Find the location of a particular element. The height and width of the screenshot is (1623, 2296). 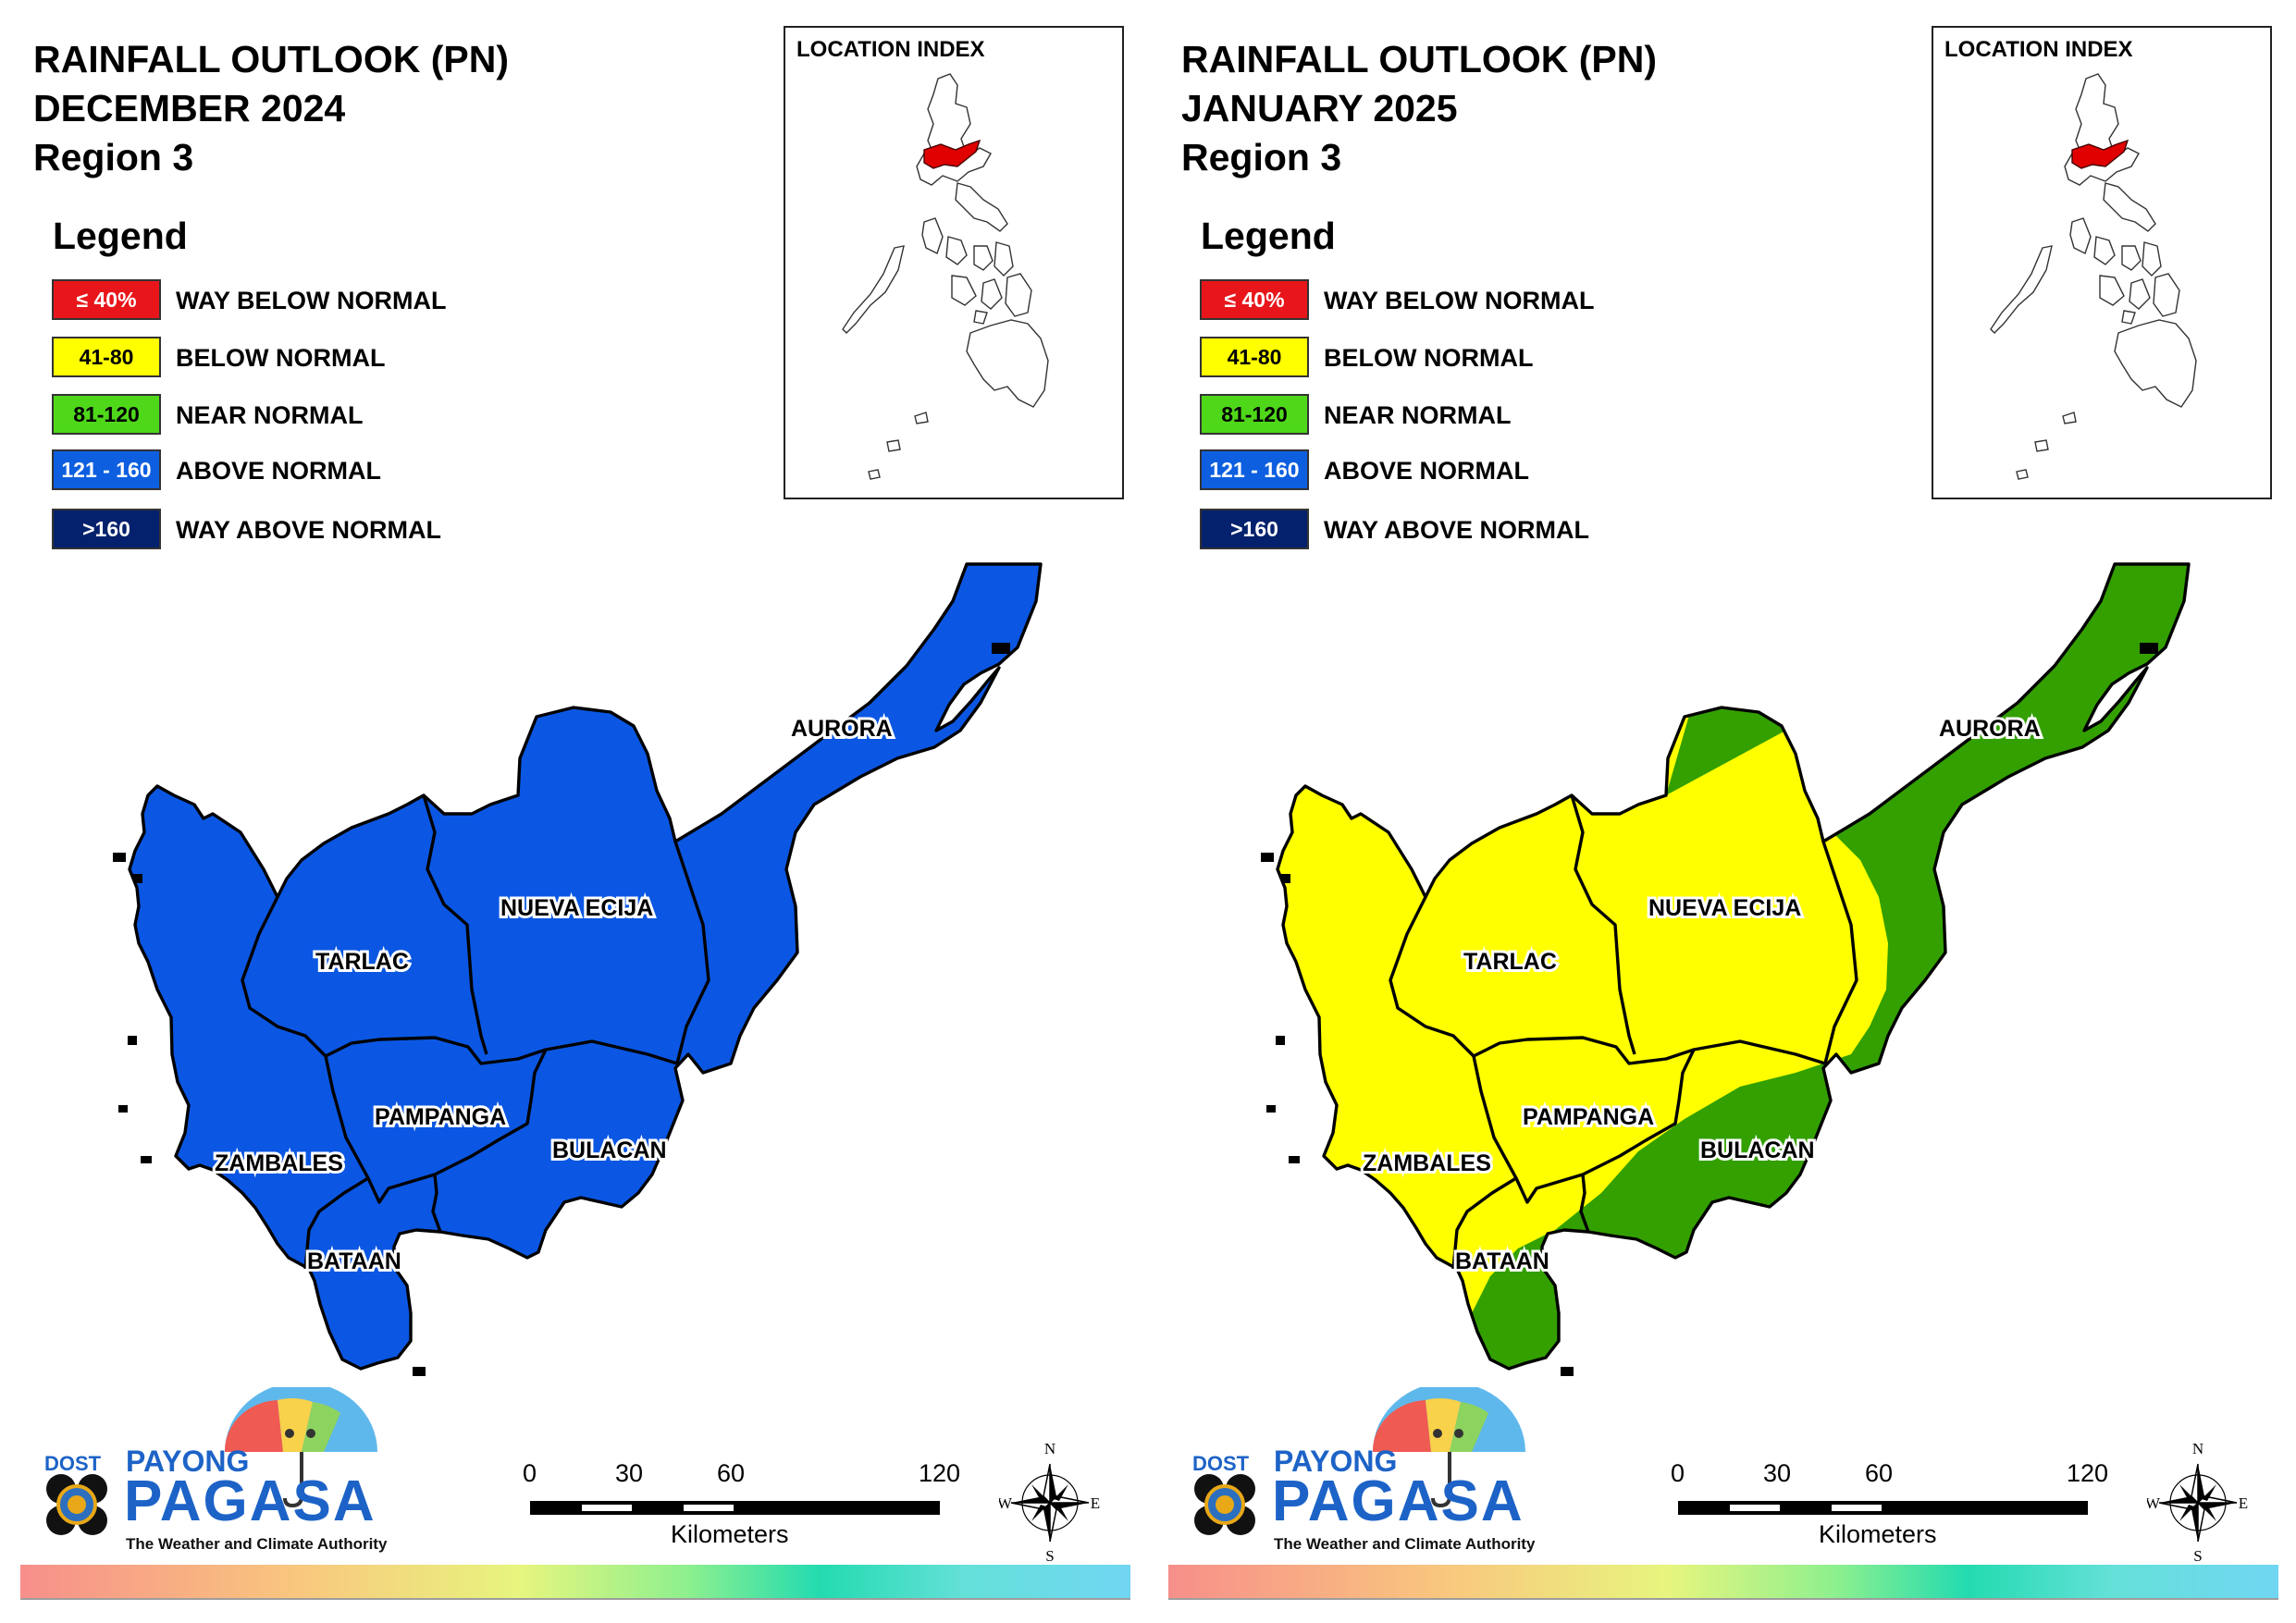

title-line-2: DECEMBER 2024 is located at coordinates (189, 108).